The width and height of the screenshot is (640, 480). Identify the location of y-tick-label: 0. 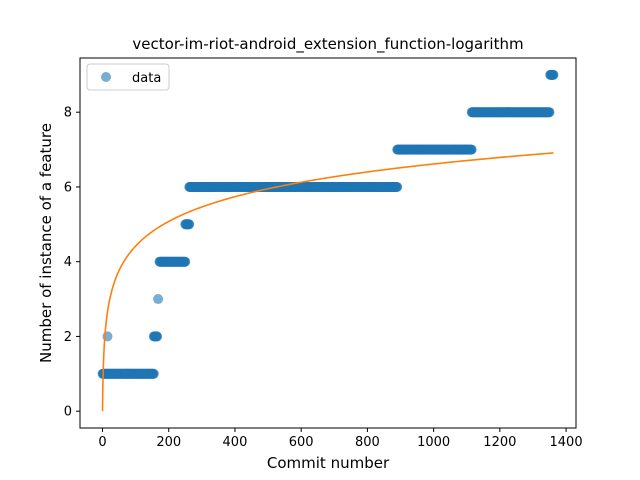
(68, 412).